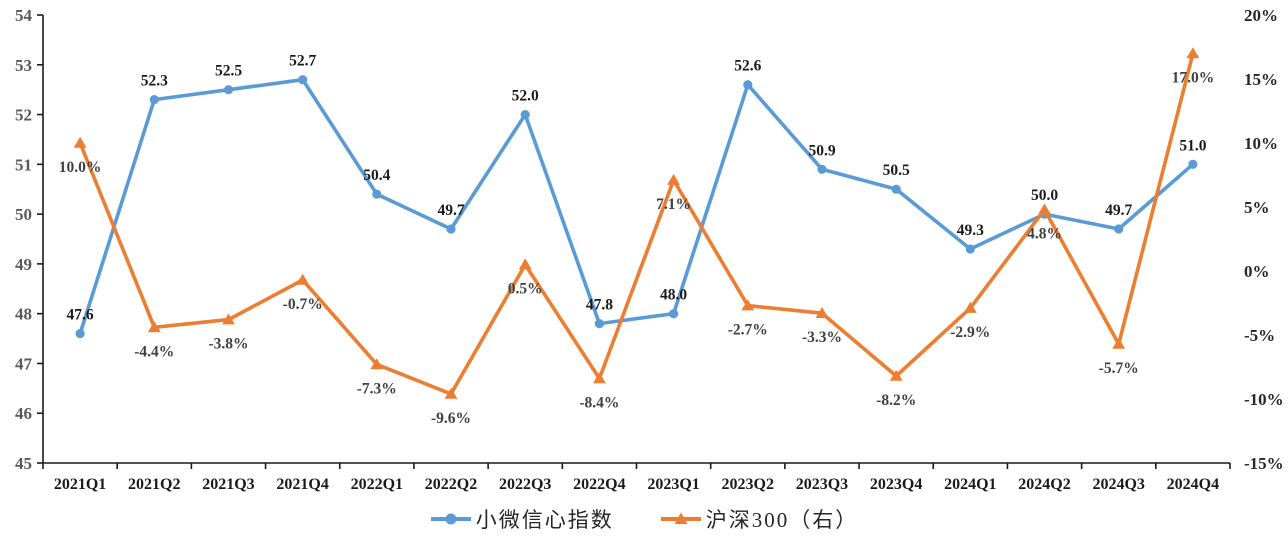  What do you see at coordinates (376, 175) in the screenshot?
I see `data-point-value-label: 50.4` at bounding box center [376, 175].